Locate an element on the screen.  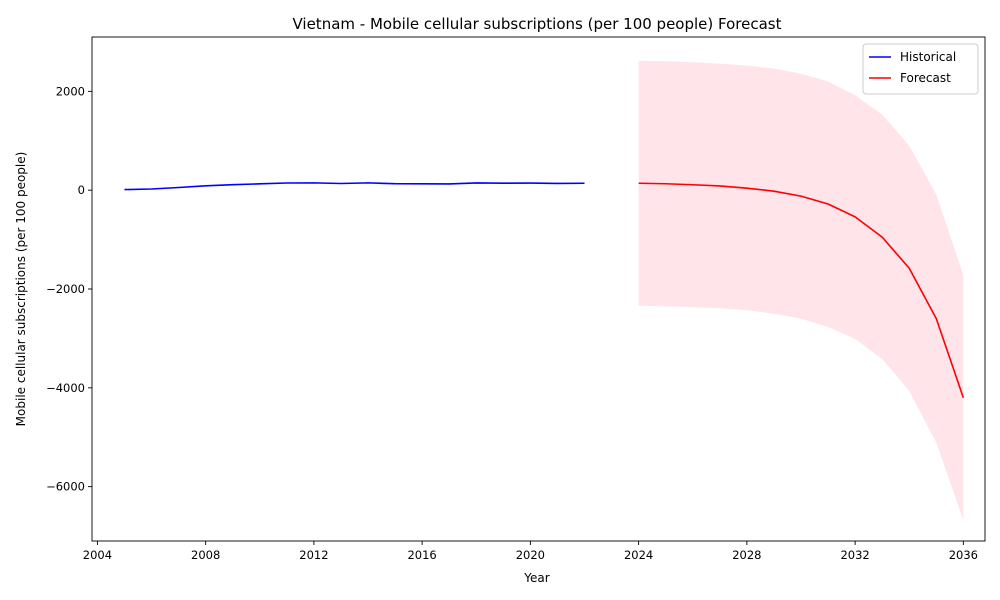
series-line-historical is located at coordinates (354, 186).